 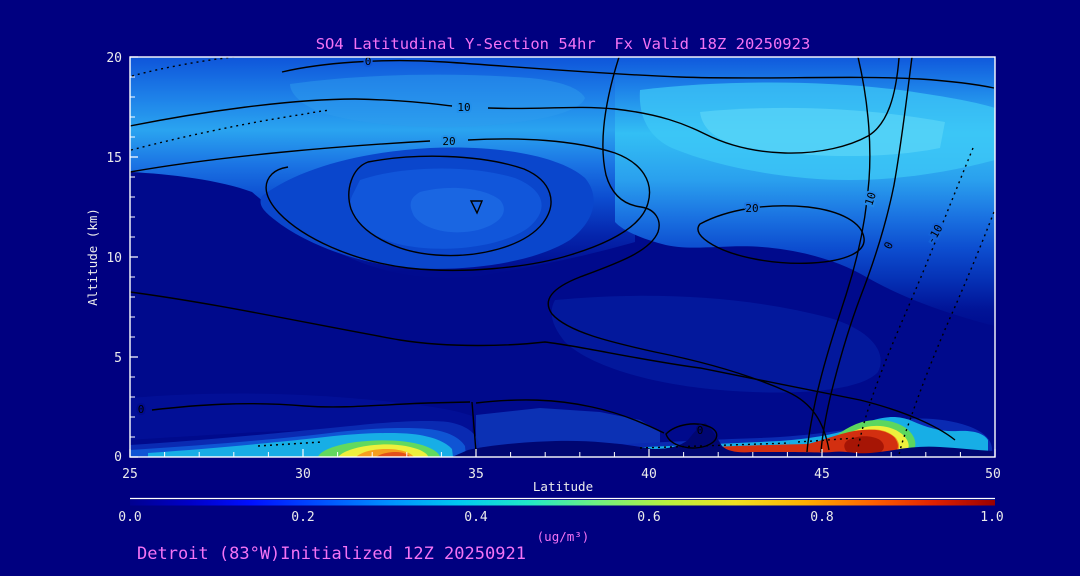 I want to click on terrain-profile, so click(x=722, y=440).